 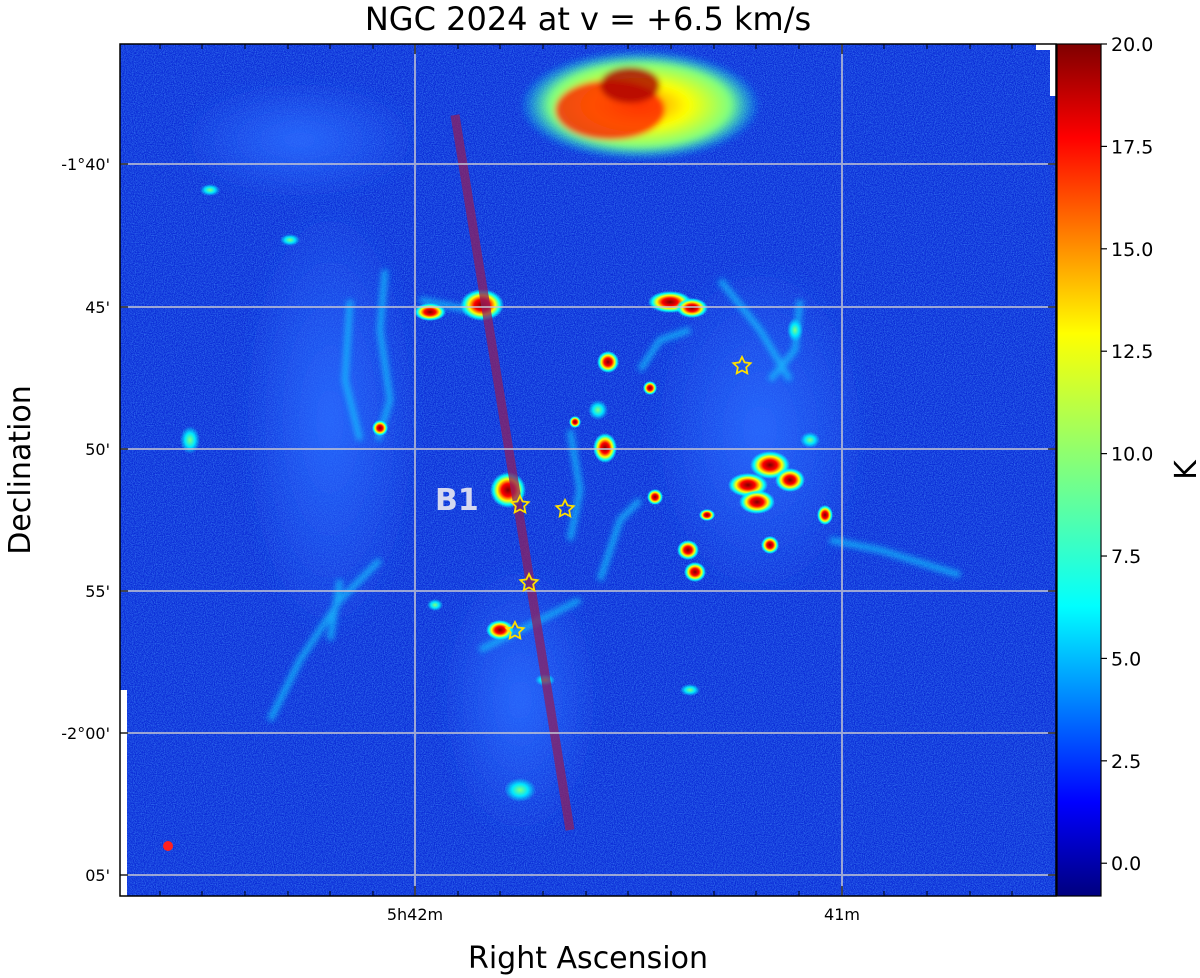 I want to click on dec-tick-label: 45', so click(x=97, y=307).